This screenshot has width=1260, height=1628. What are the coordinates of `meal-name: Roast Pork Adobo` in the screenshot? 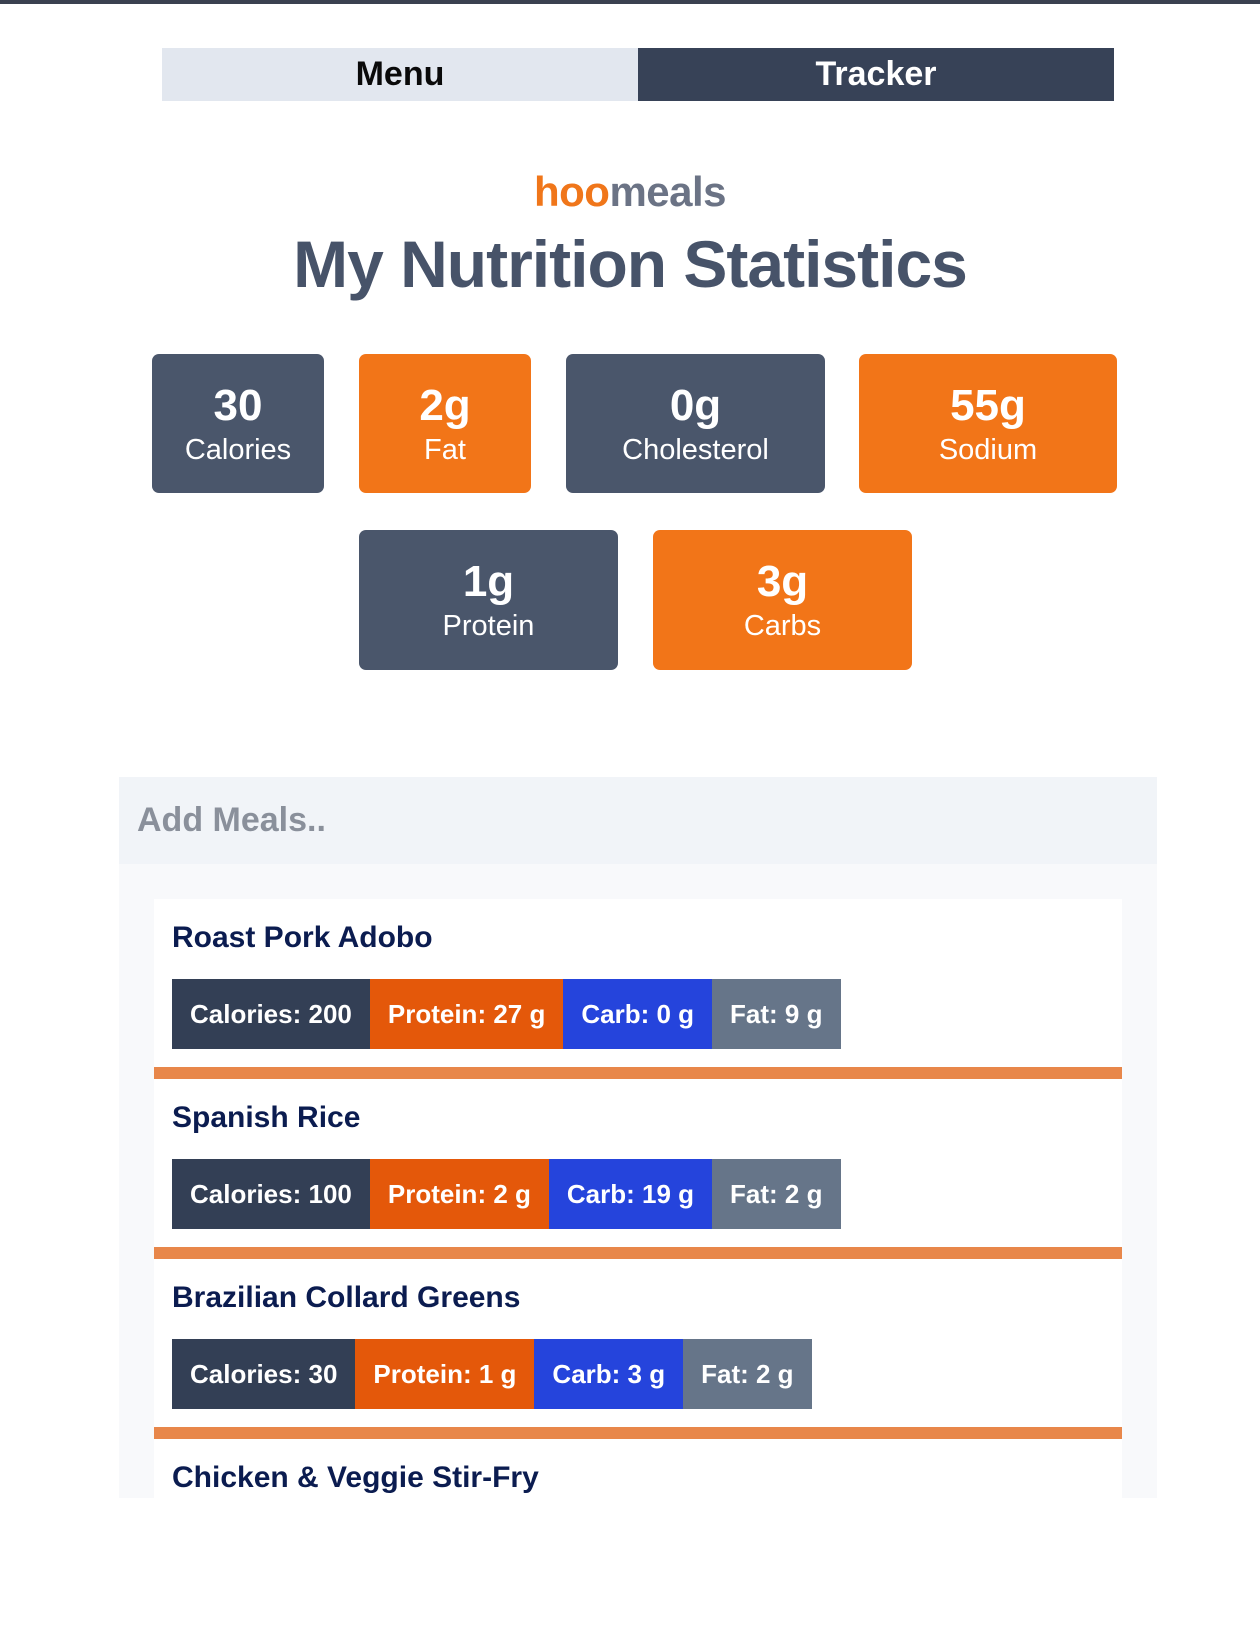 It's located at (302, 937).